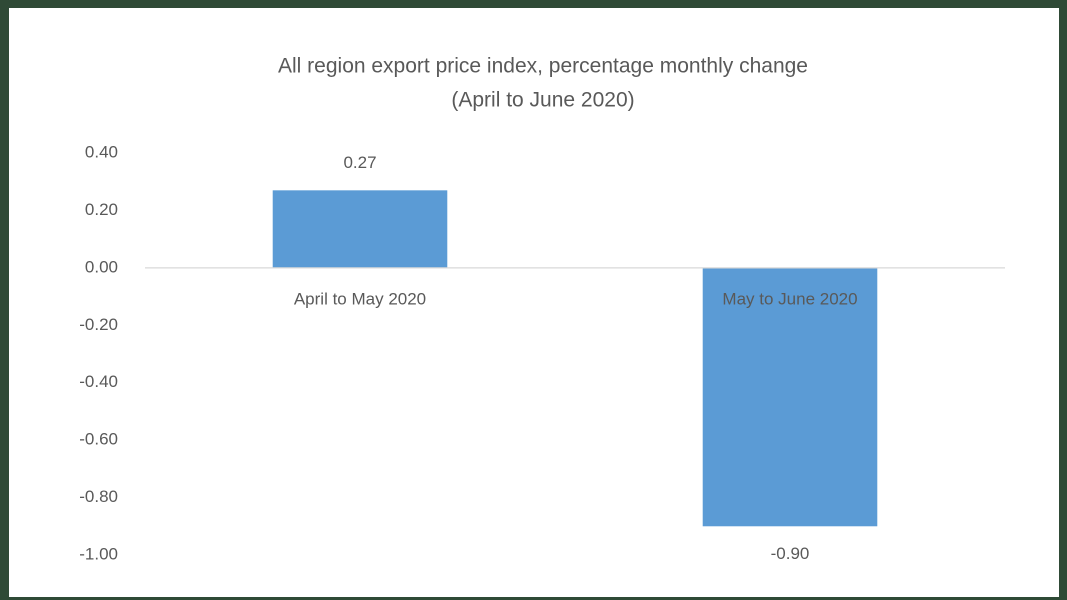  I want to click on x-tick-label: May to June 2020, so click(789, 298).